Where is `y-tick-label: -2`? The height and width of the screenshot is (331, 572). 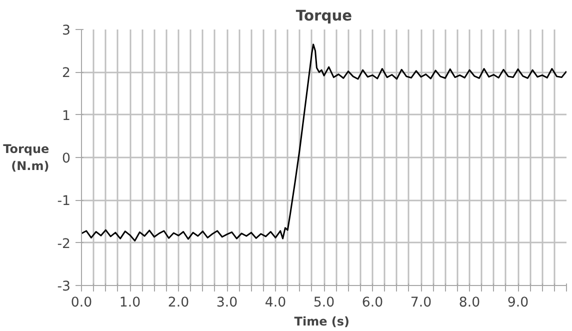
y-tick-label: -2 is located at coordinates (64, 244).